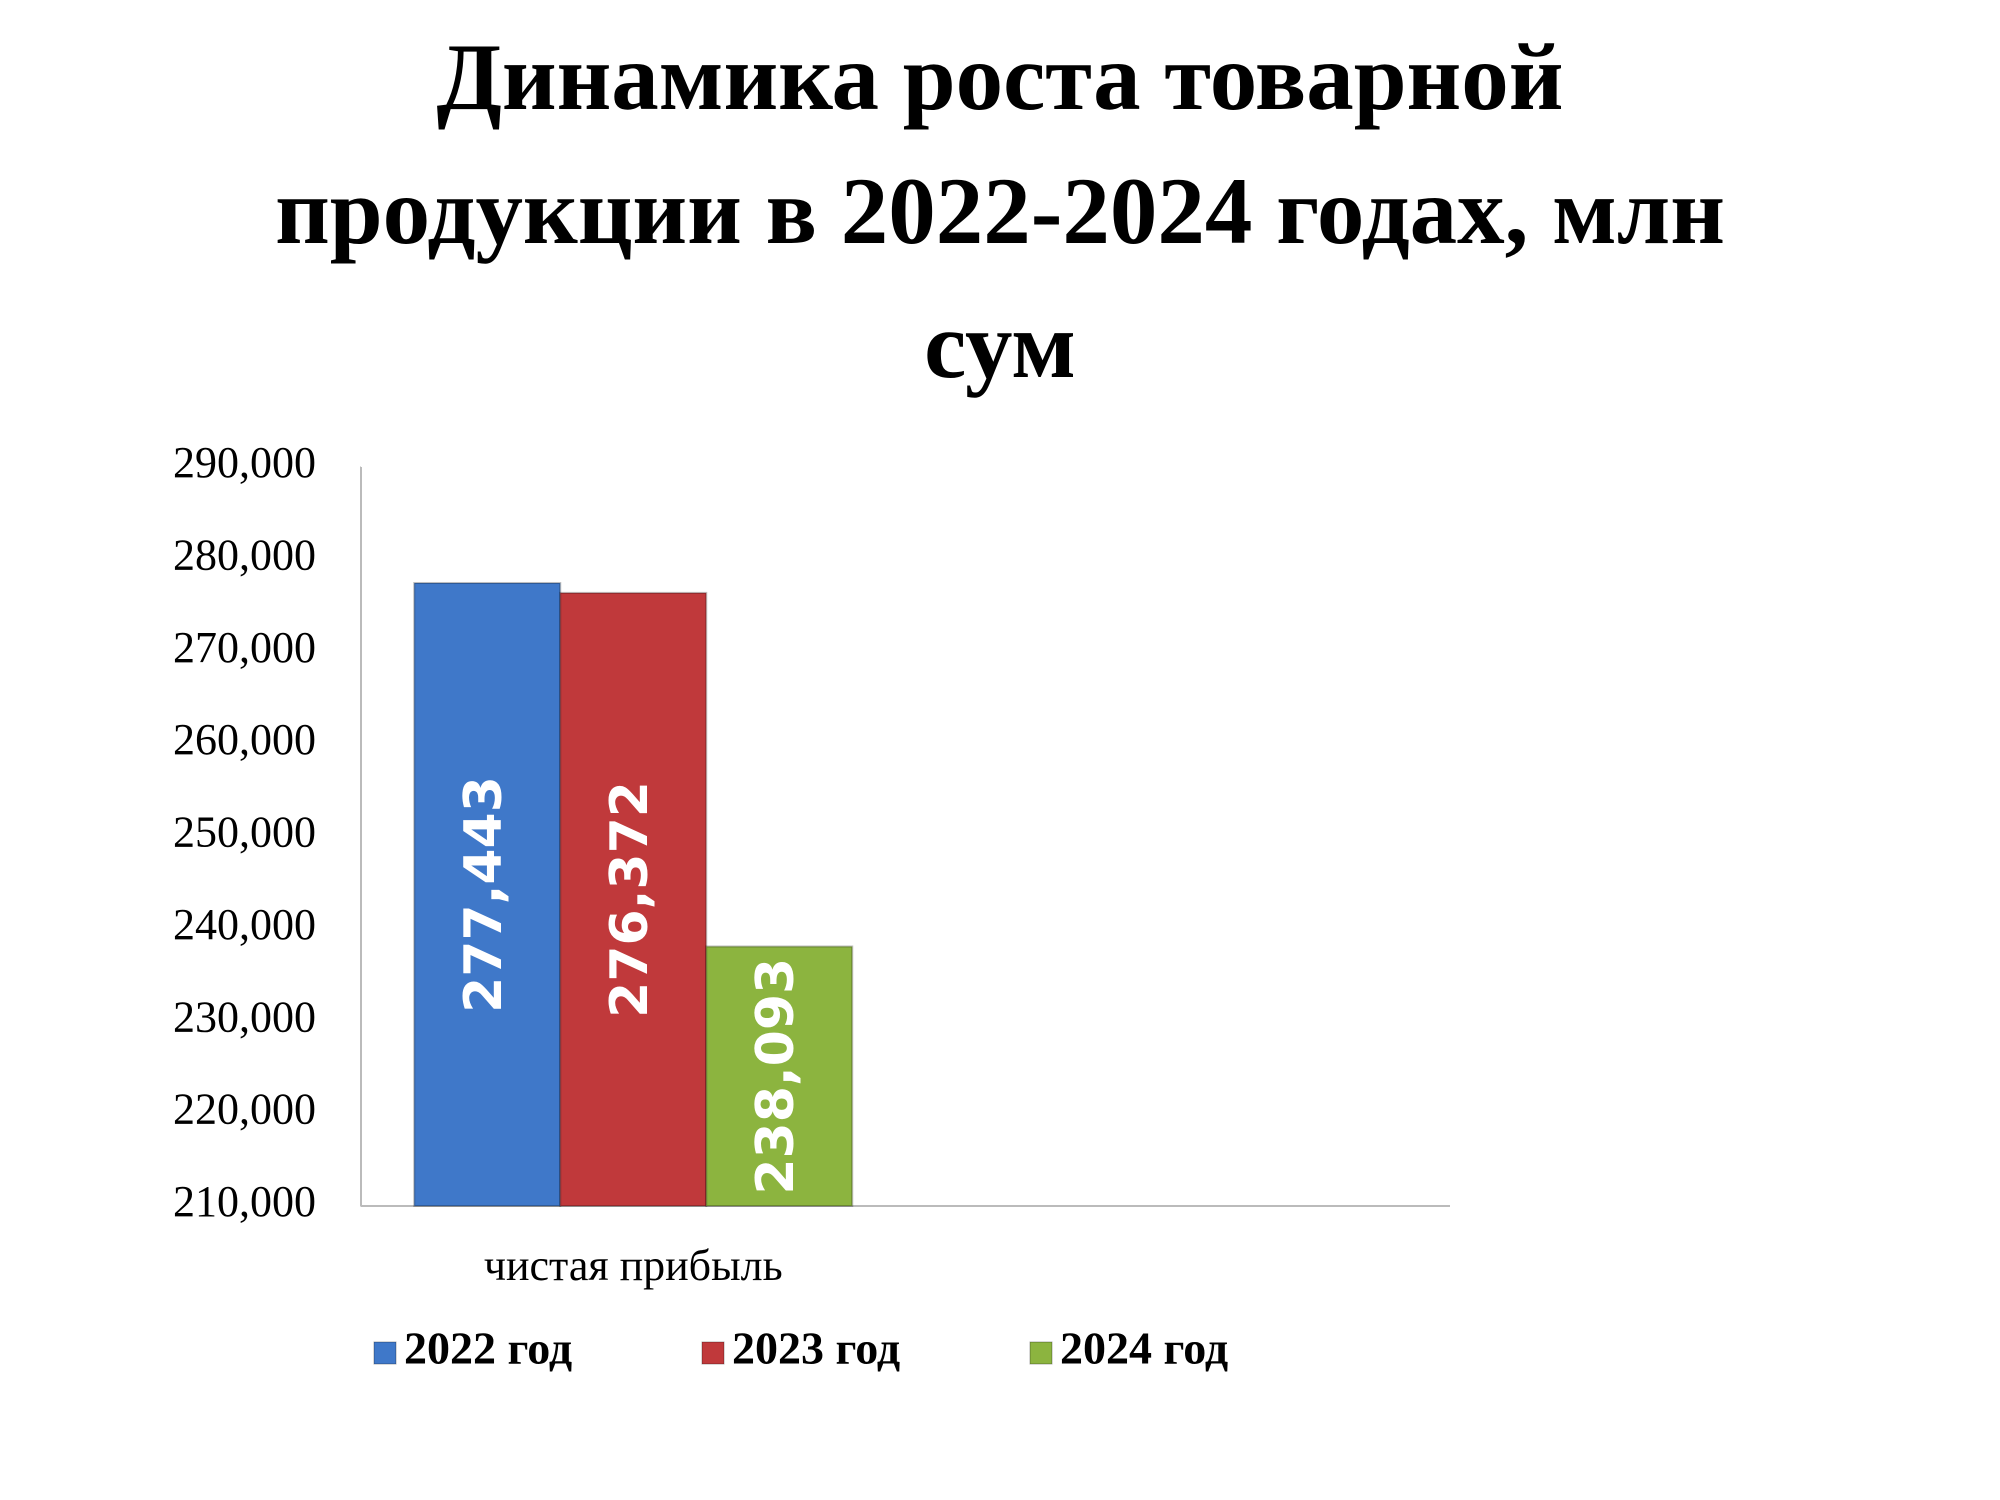 The height and width of the screenshot is (1500, 2000). What do you see at coordinates (244, 739) in the screenshot?
I see `y-tick-label: 260,000` at bounding box center [244, 739].